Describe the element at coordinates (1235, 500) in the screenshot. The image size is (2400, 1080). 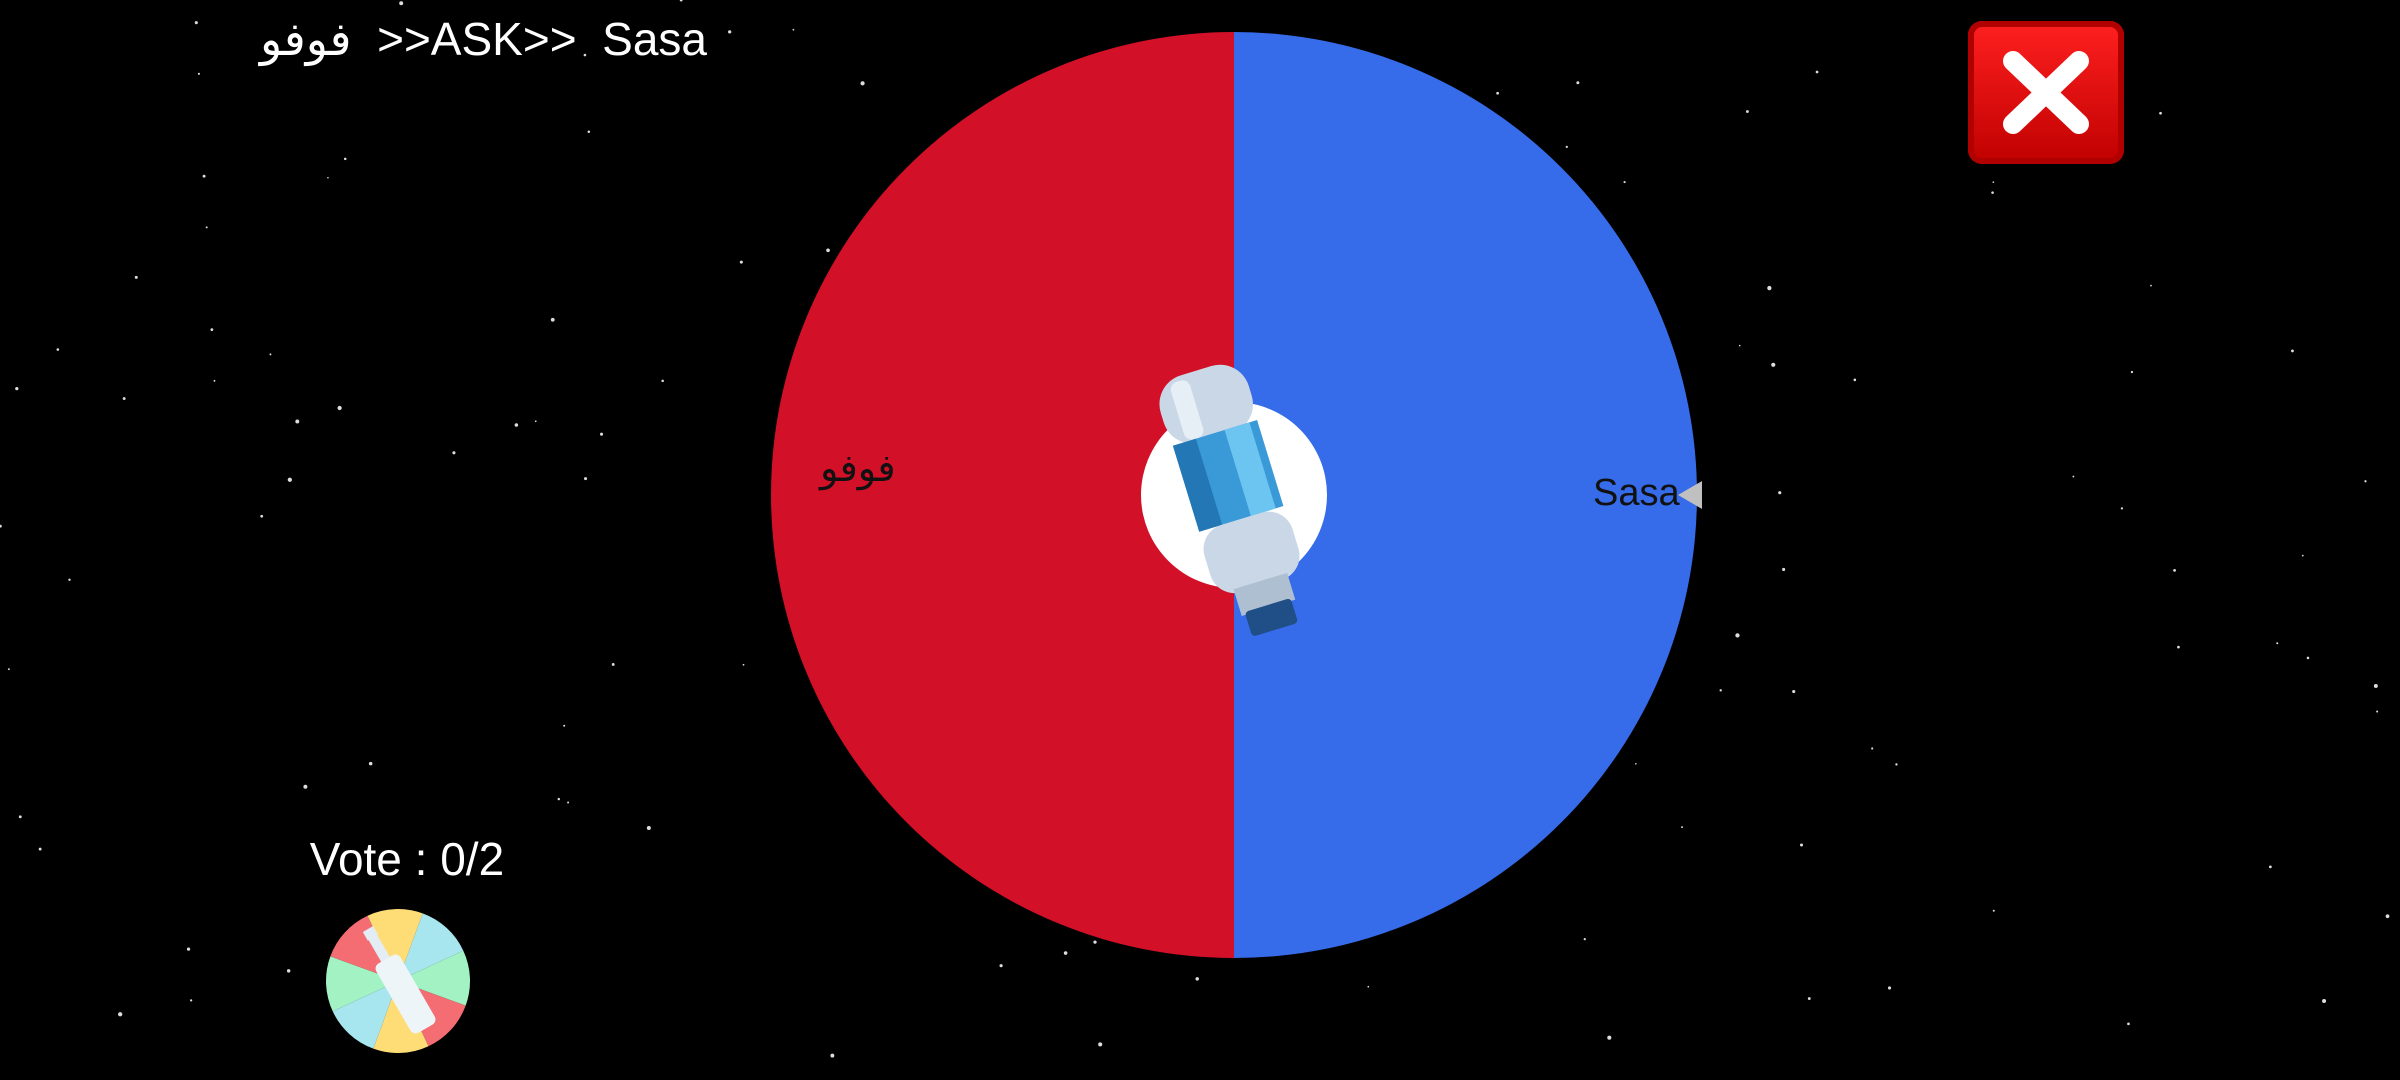
I see `water-bottle-icon` at that location.